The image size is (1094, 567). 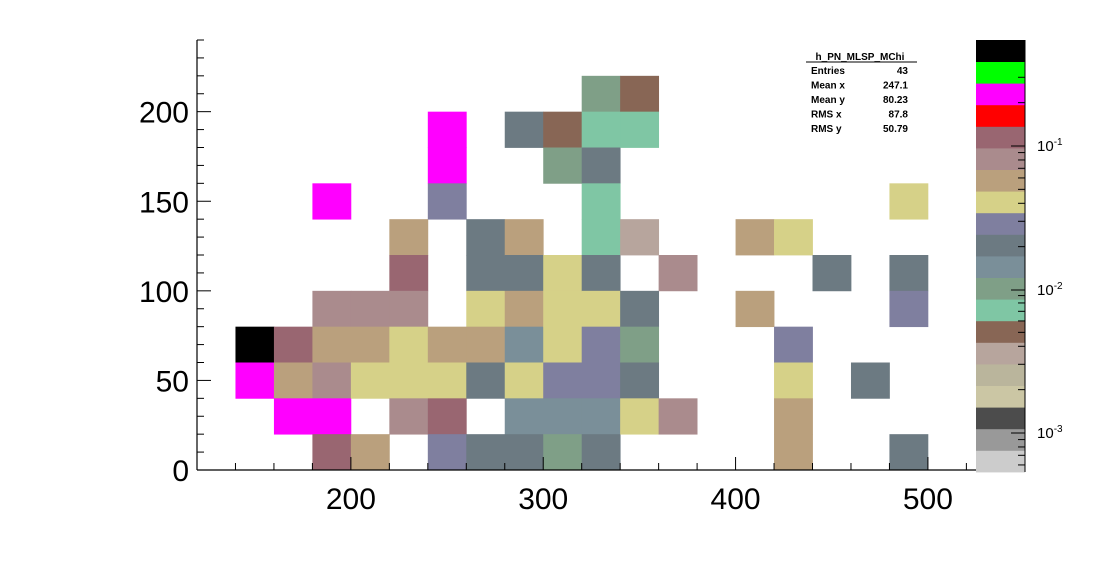 What do you see at coordinates (736, 499) in the screenshot?
I see `x-tick-label: 400` at bounding box center [736, 499].